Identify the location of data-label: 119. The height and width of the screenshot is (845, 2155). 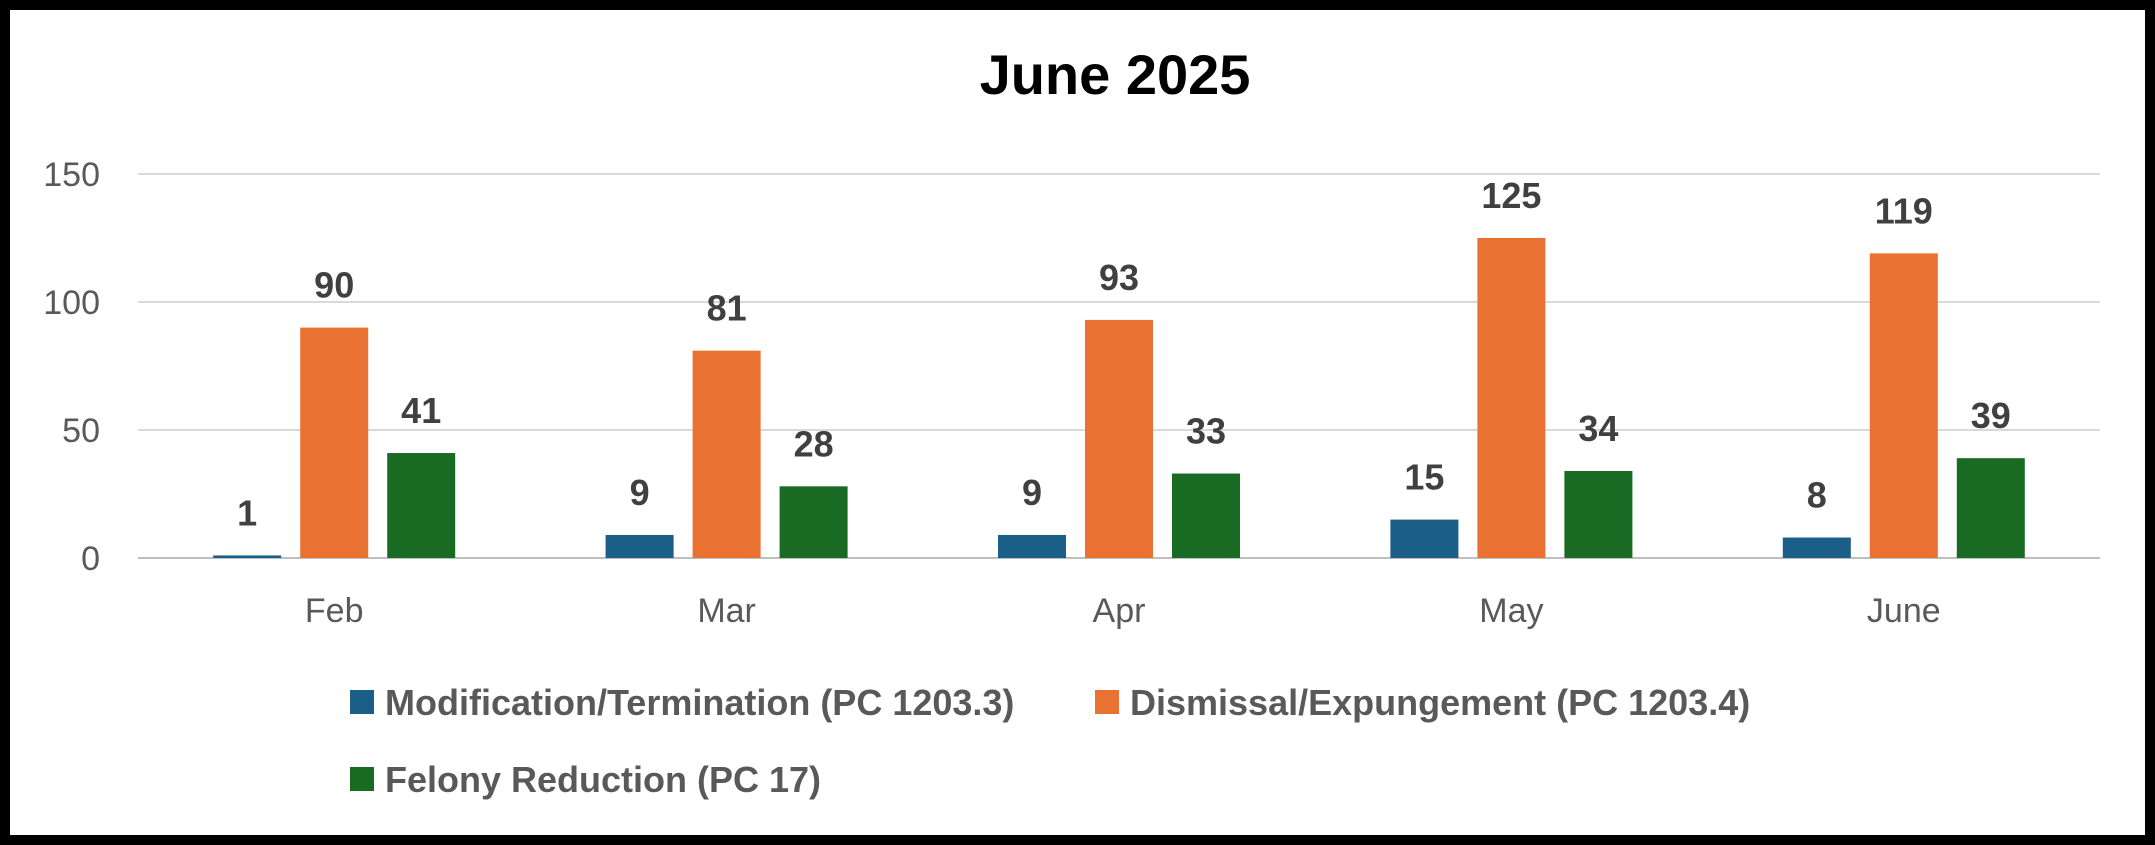
(1904, 210).